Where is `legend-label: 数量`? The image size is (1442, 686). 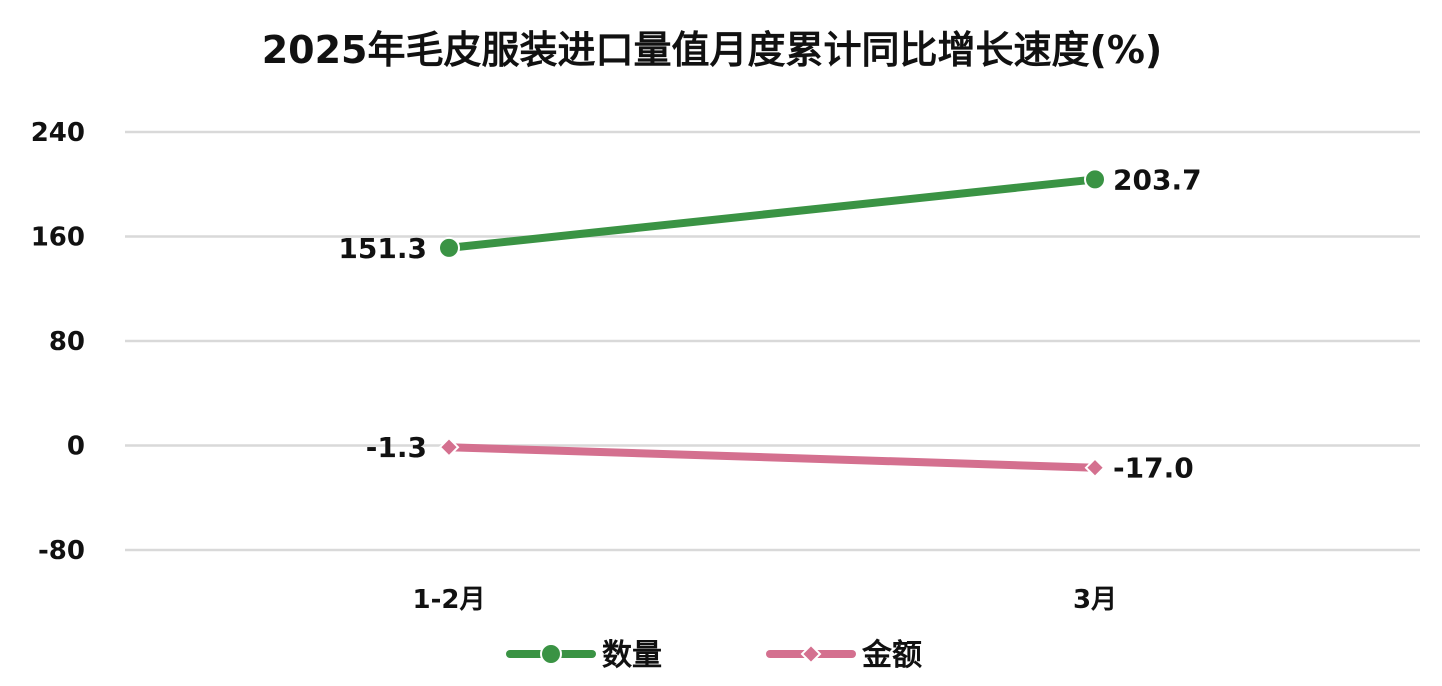 legend-label: 数量 is located at coordinates (632, 655).